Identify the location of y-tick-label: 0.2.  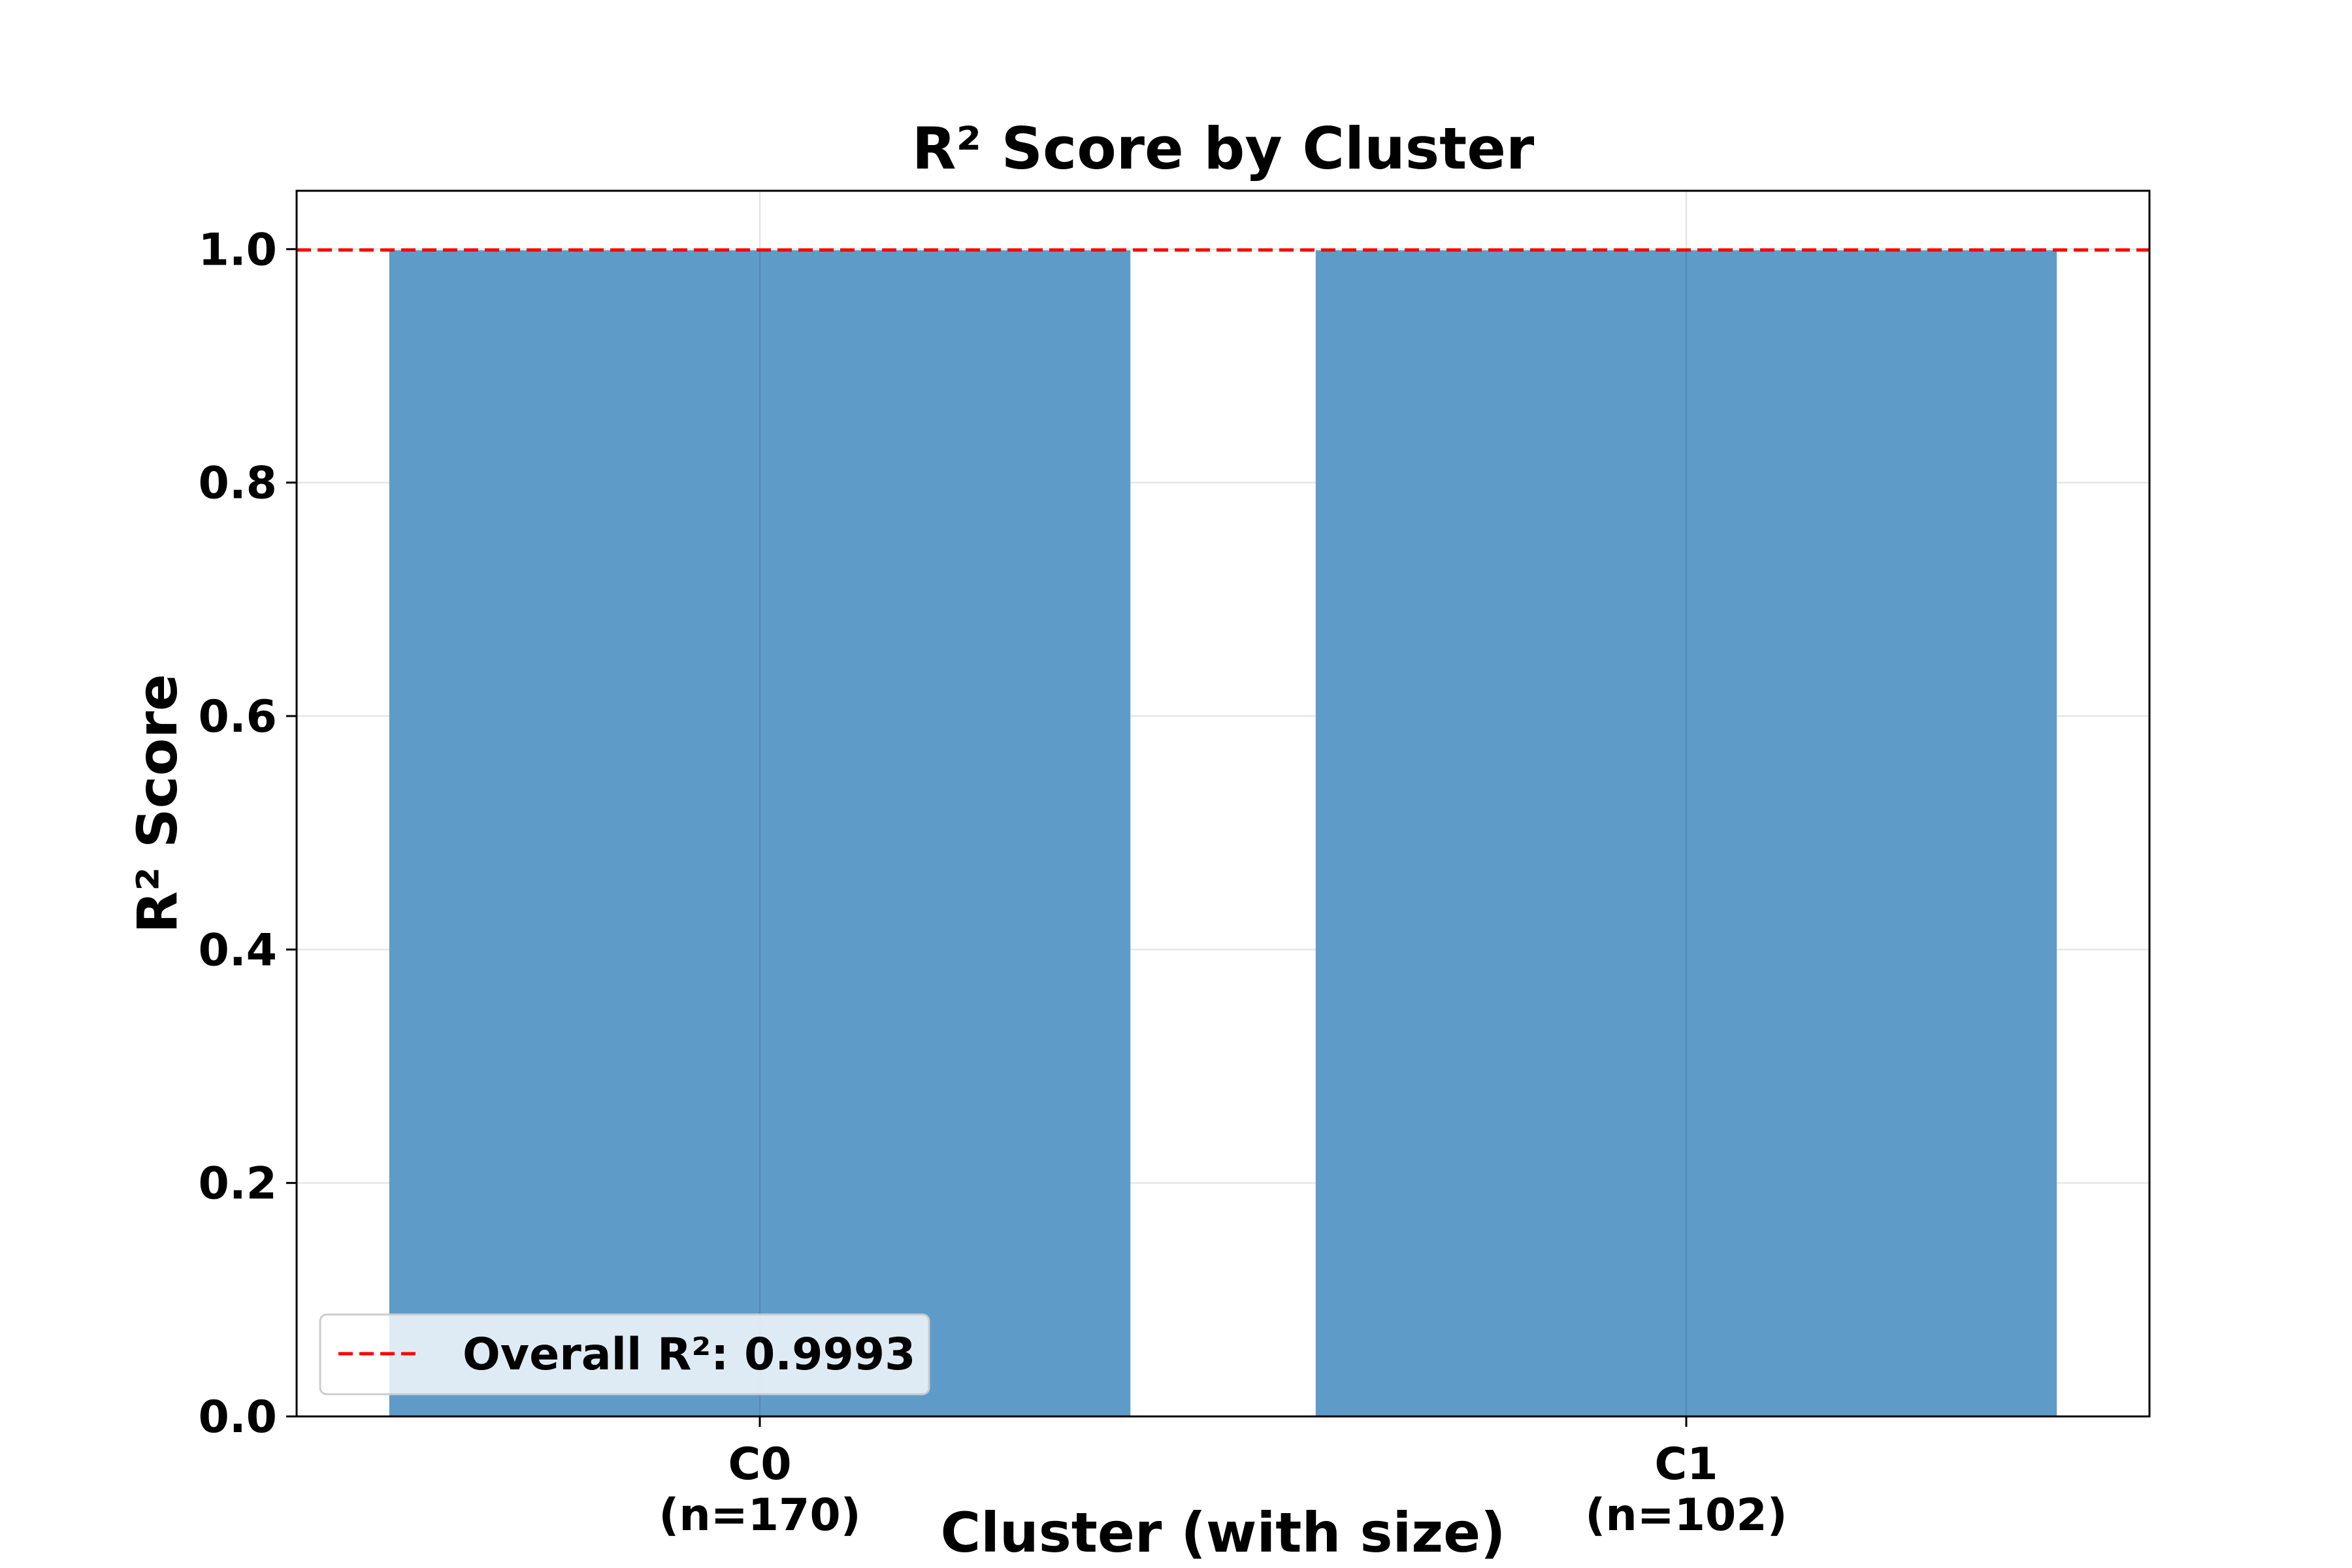
(238, 1184).